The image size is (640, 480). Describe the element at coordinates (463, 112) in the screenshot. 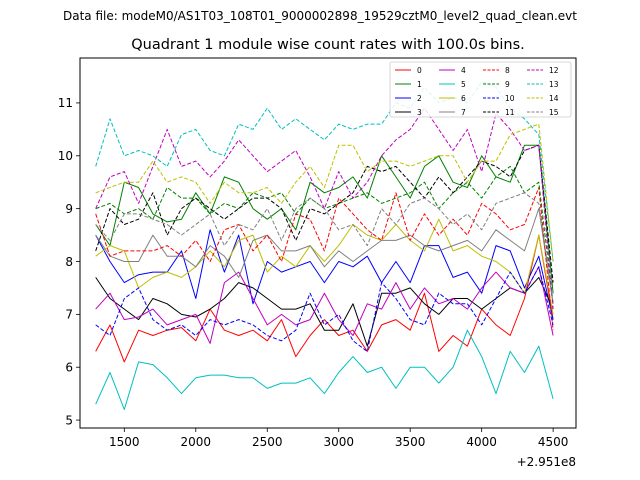

I see `legend-label-7: 7` at that location.